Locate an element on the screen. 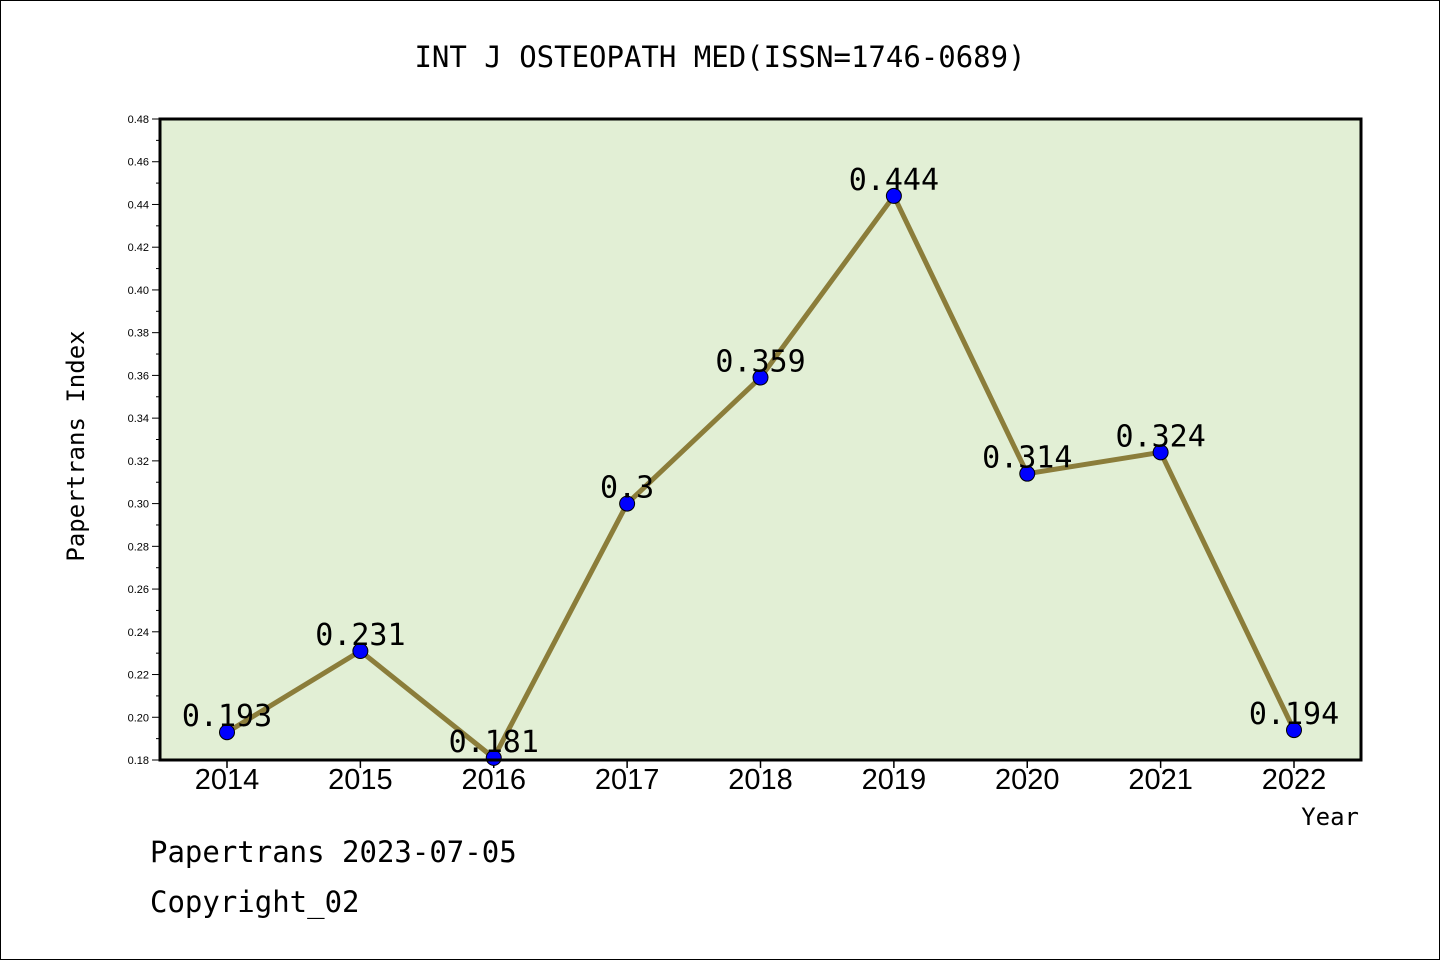 Image resolution: width=1440 pixels, height=960 pixels. x-tick-label: 2016 is located at coordinates (493, 780).